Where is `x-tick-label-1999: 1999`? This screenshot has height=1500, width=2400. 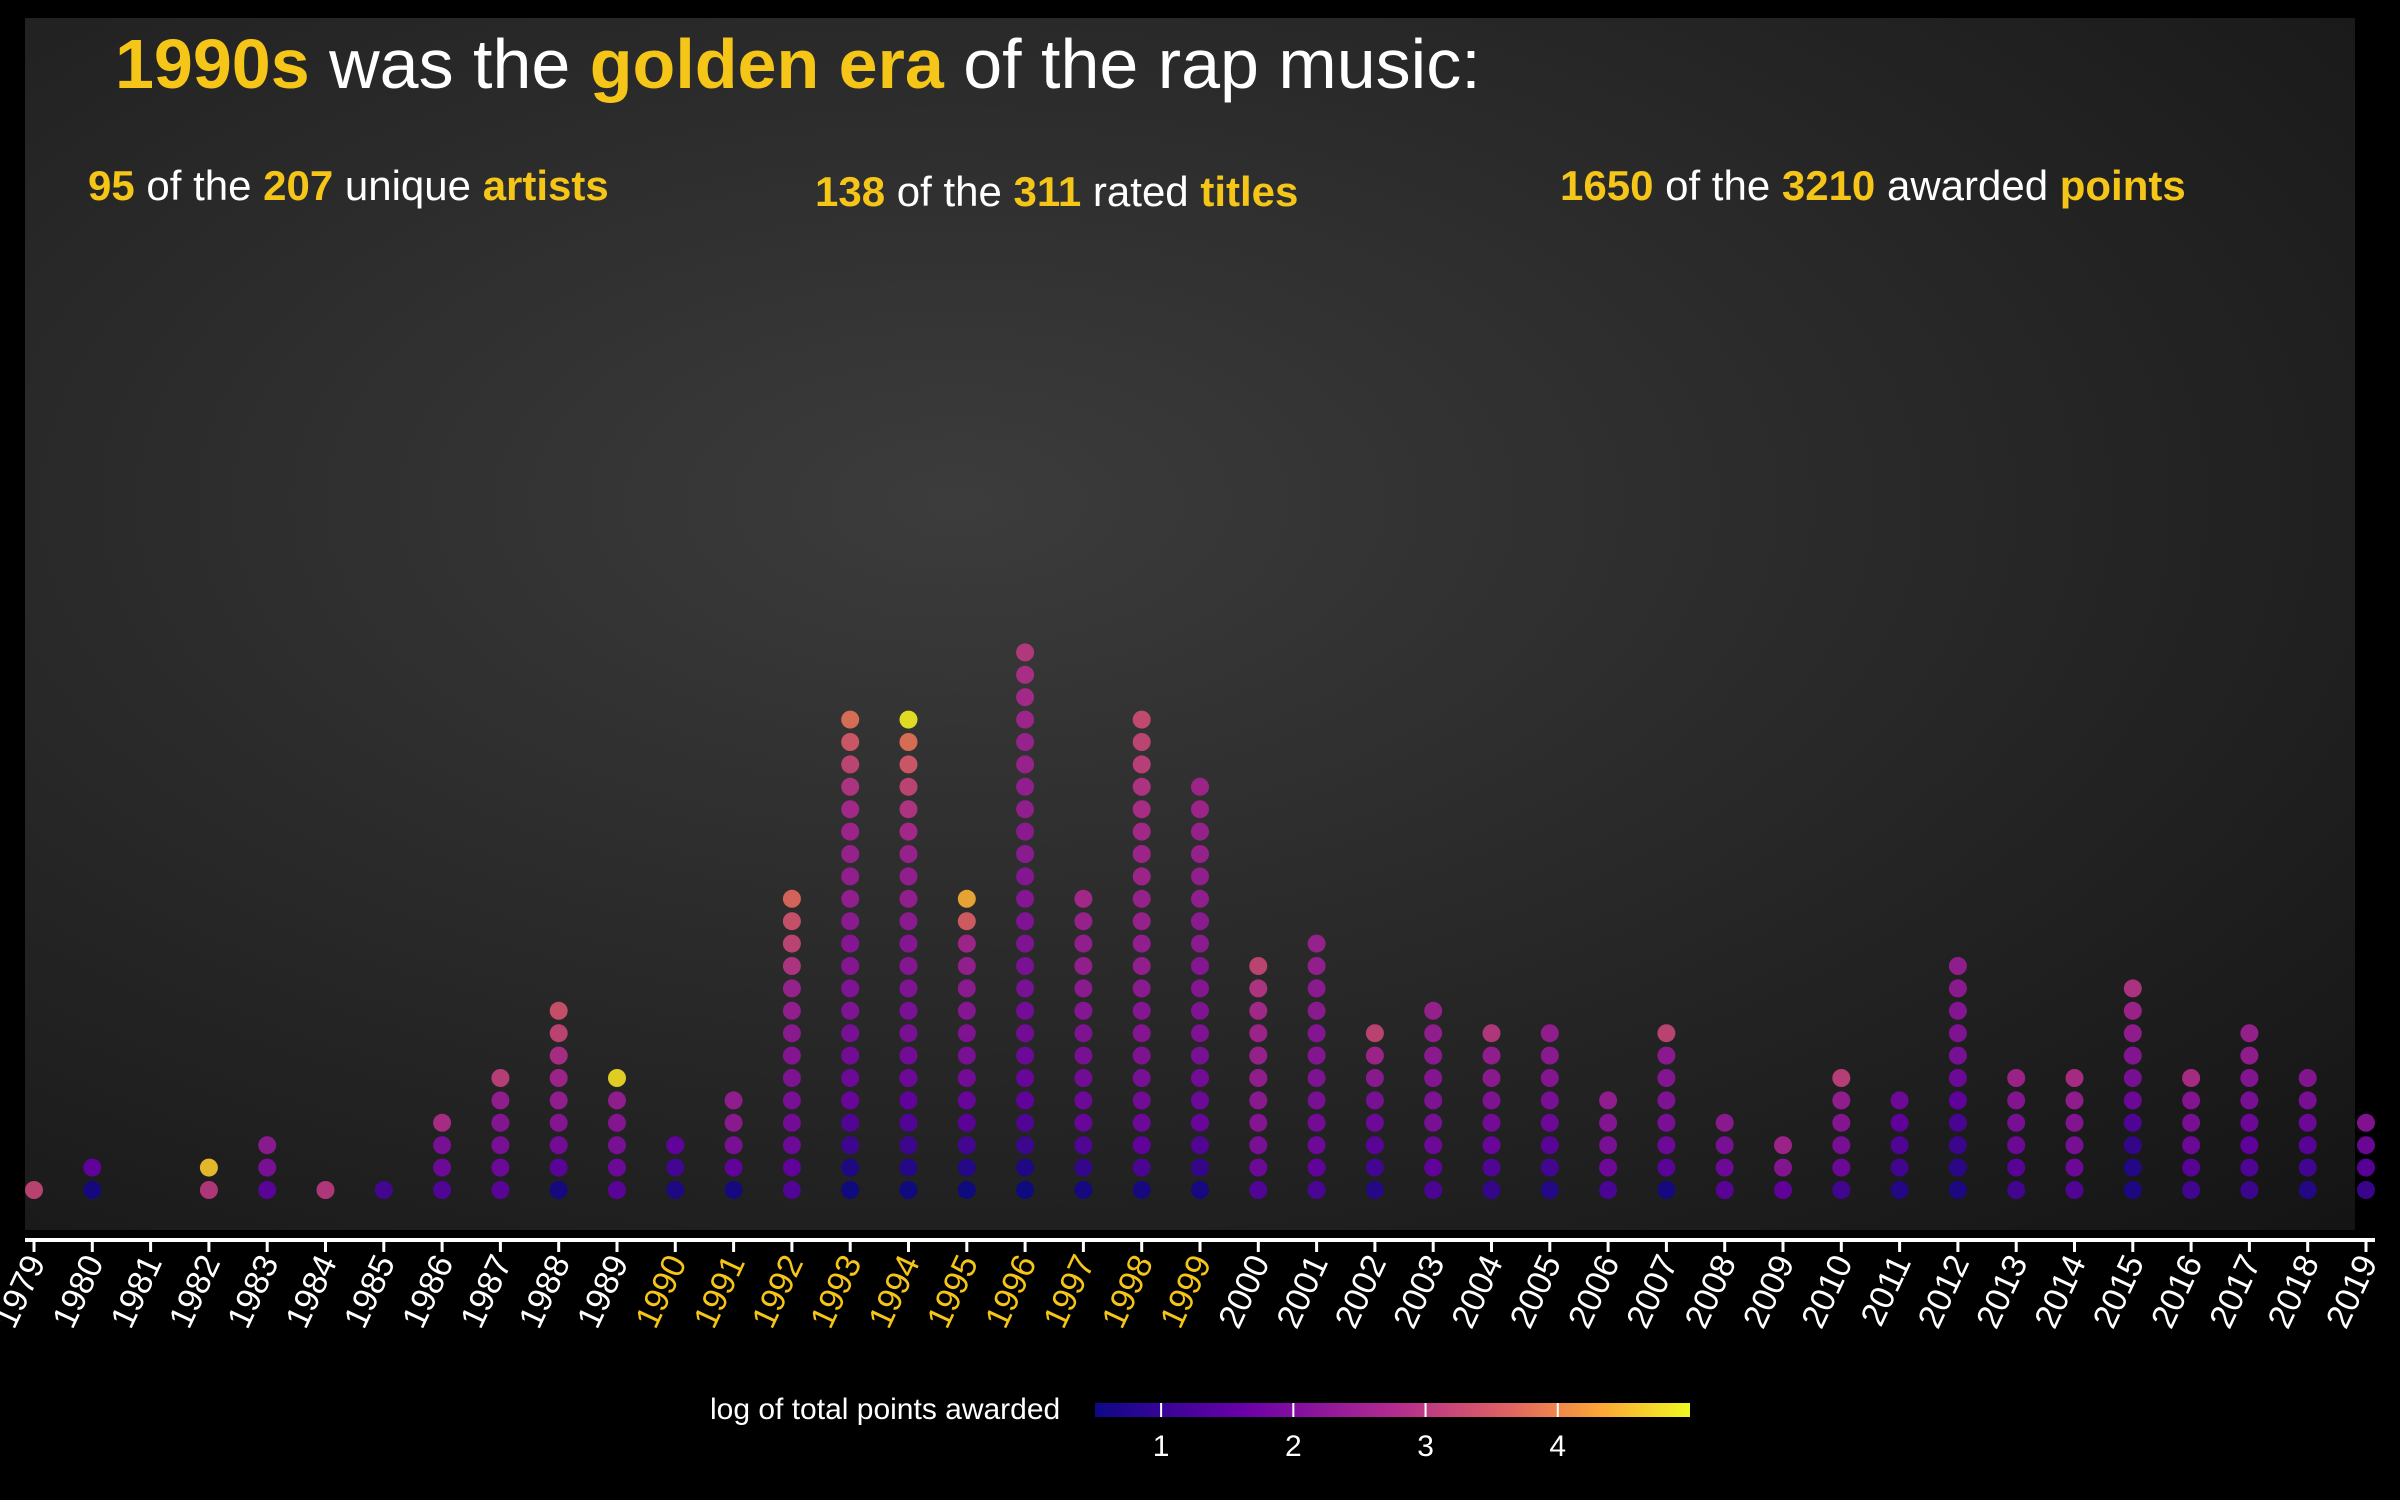
x-tick-label-1999: 1999 is located at coordinates (1186, 1291).